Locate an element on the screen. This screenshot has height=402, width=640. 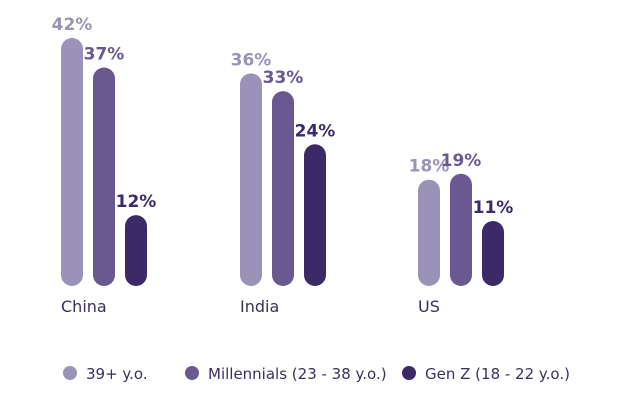
category-label-china: China is located at coordinates (84, 306).